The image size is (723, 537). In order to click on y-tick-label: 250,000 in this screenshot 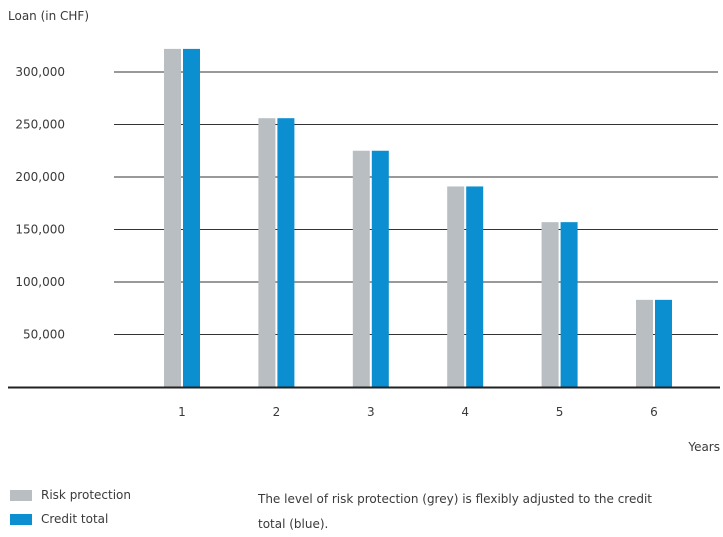, I will do `click(40, 125)`.